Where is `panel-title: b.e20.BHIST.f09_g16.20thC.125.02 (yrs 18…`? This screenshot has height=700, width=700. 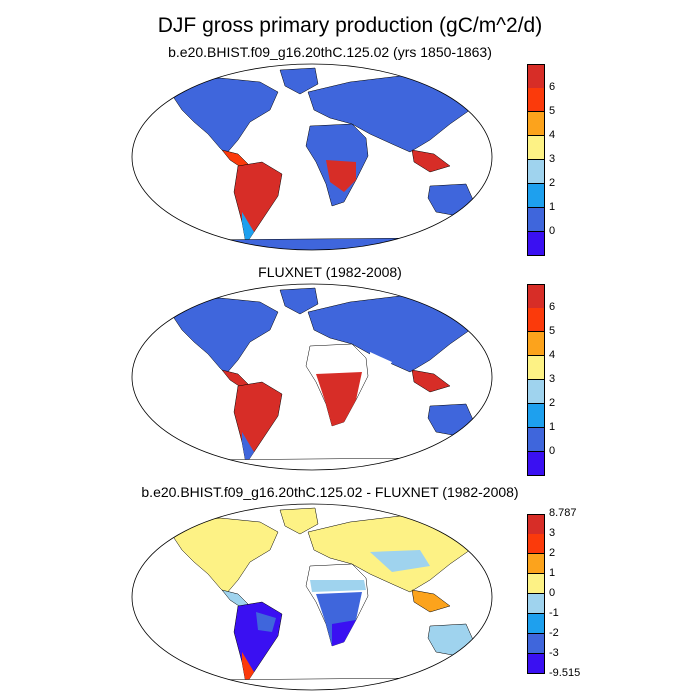 panel-title: b.e20.BHIST.f09_g16.20thC.125.02 (yrs 18… is located at coordinates (330, 52).